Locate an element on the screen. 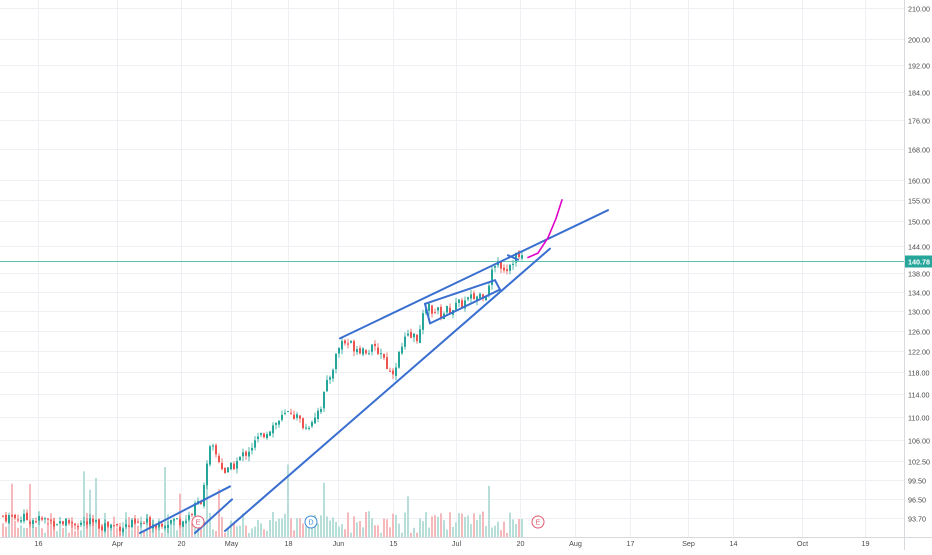 This screenshot has height=555, width=932. price-axis-bg is located at coordinates (918, 275).